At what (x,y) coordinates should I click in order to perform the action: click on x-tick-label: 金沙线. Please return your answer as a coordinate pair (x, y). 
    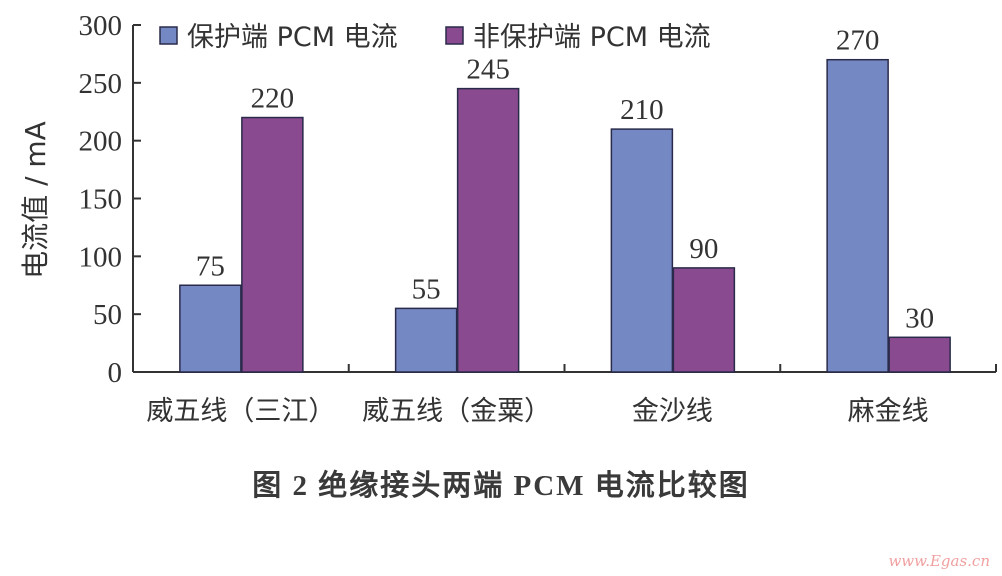
    Looking at the image, I should click on (672, 411).